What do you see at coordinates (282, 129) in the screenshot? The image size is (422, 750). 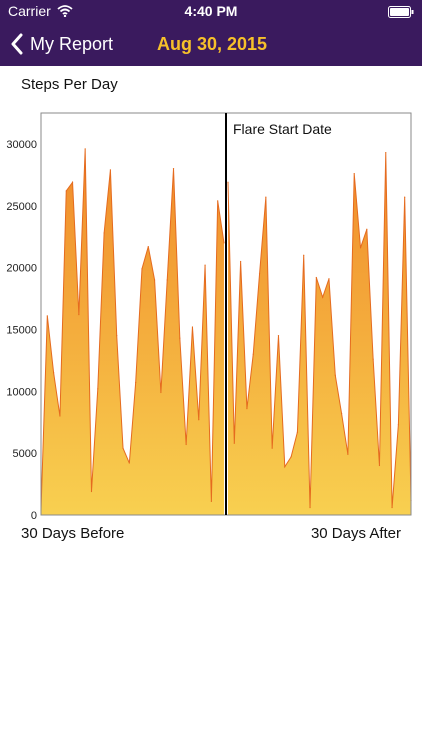 I see `flare-start-label: Flare Start Date` at bounding box center [282, 129].